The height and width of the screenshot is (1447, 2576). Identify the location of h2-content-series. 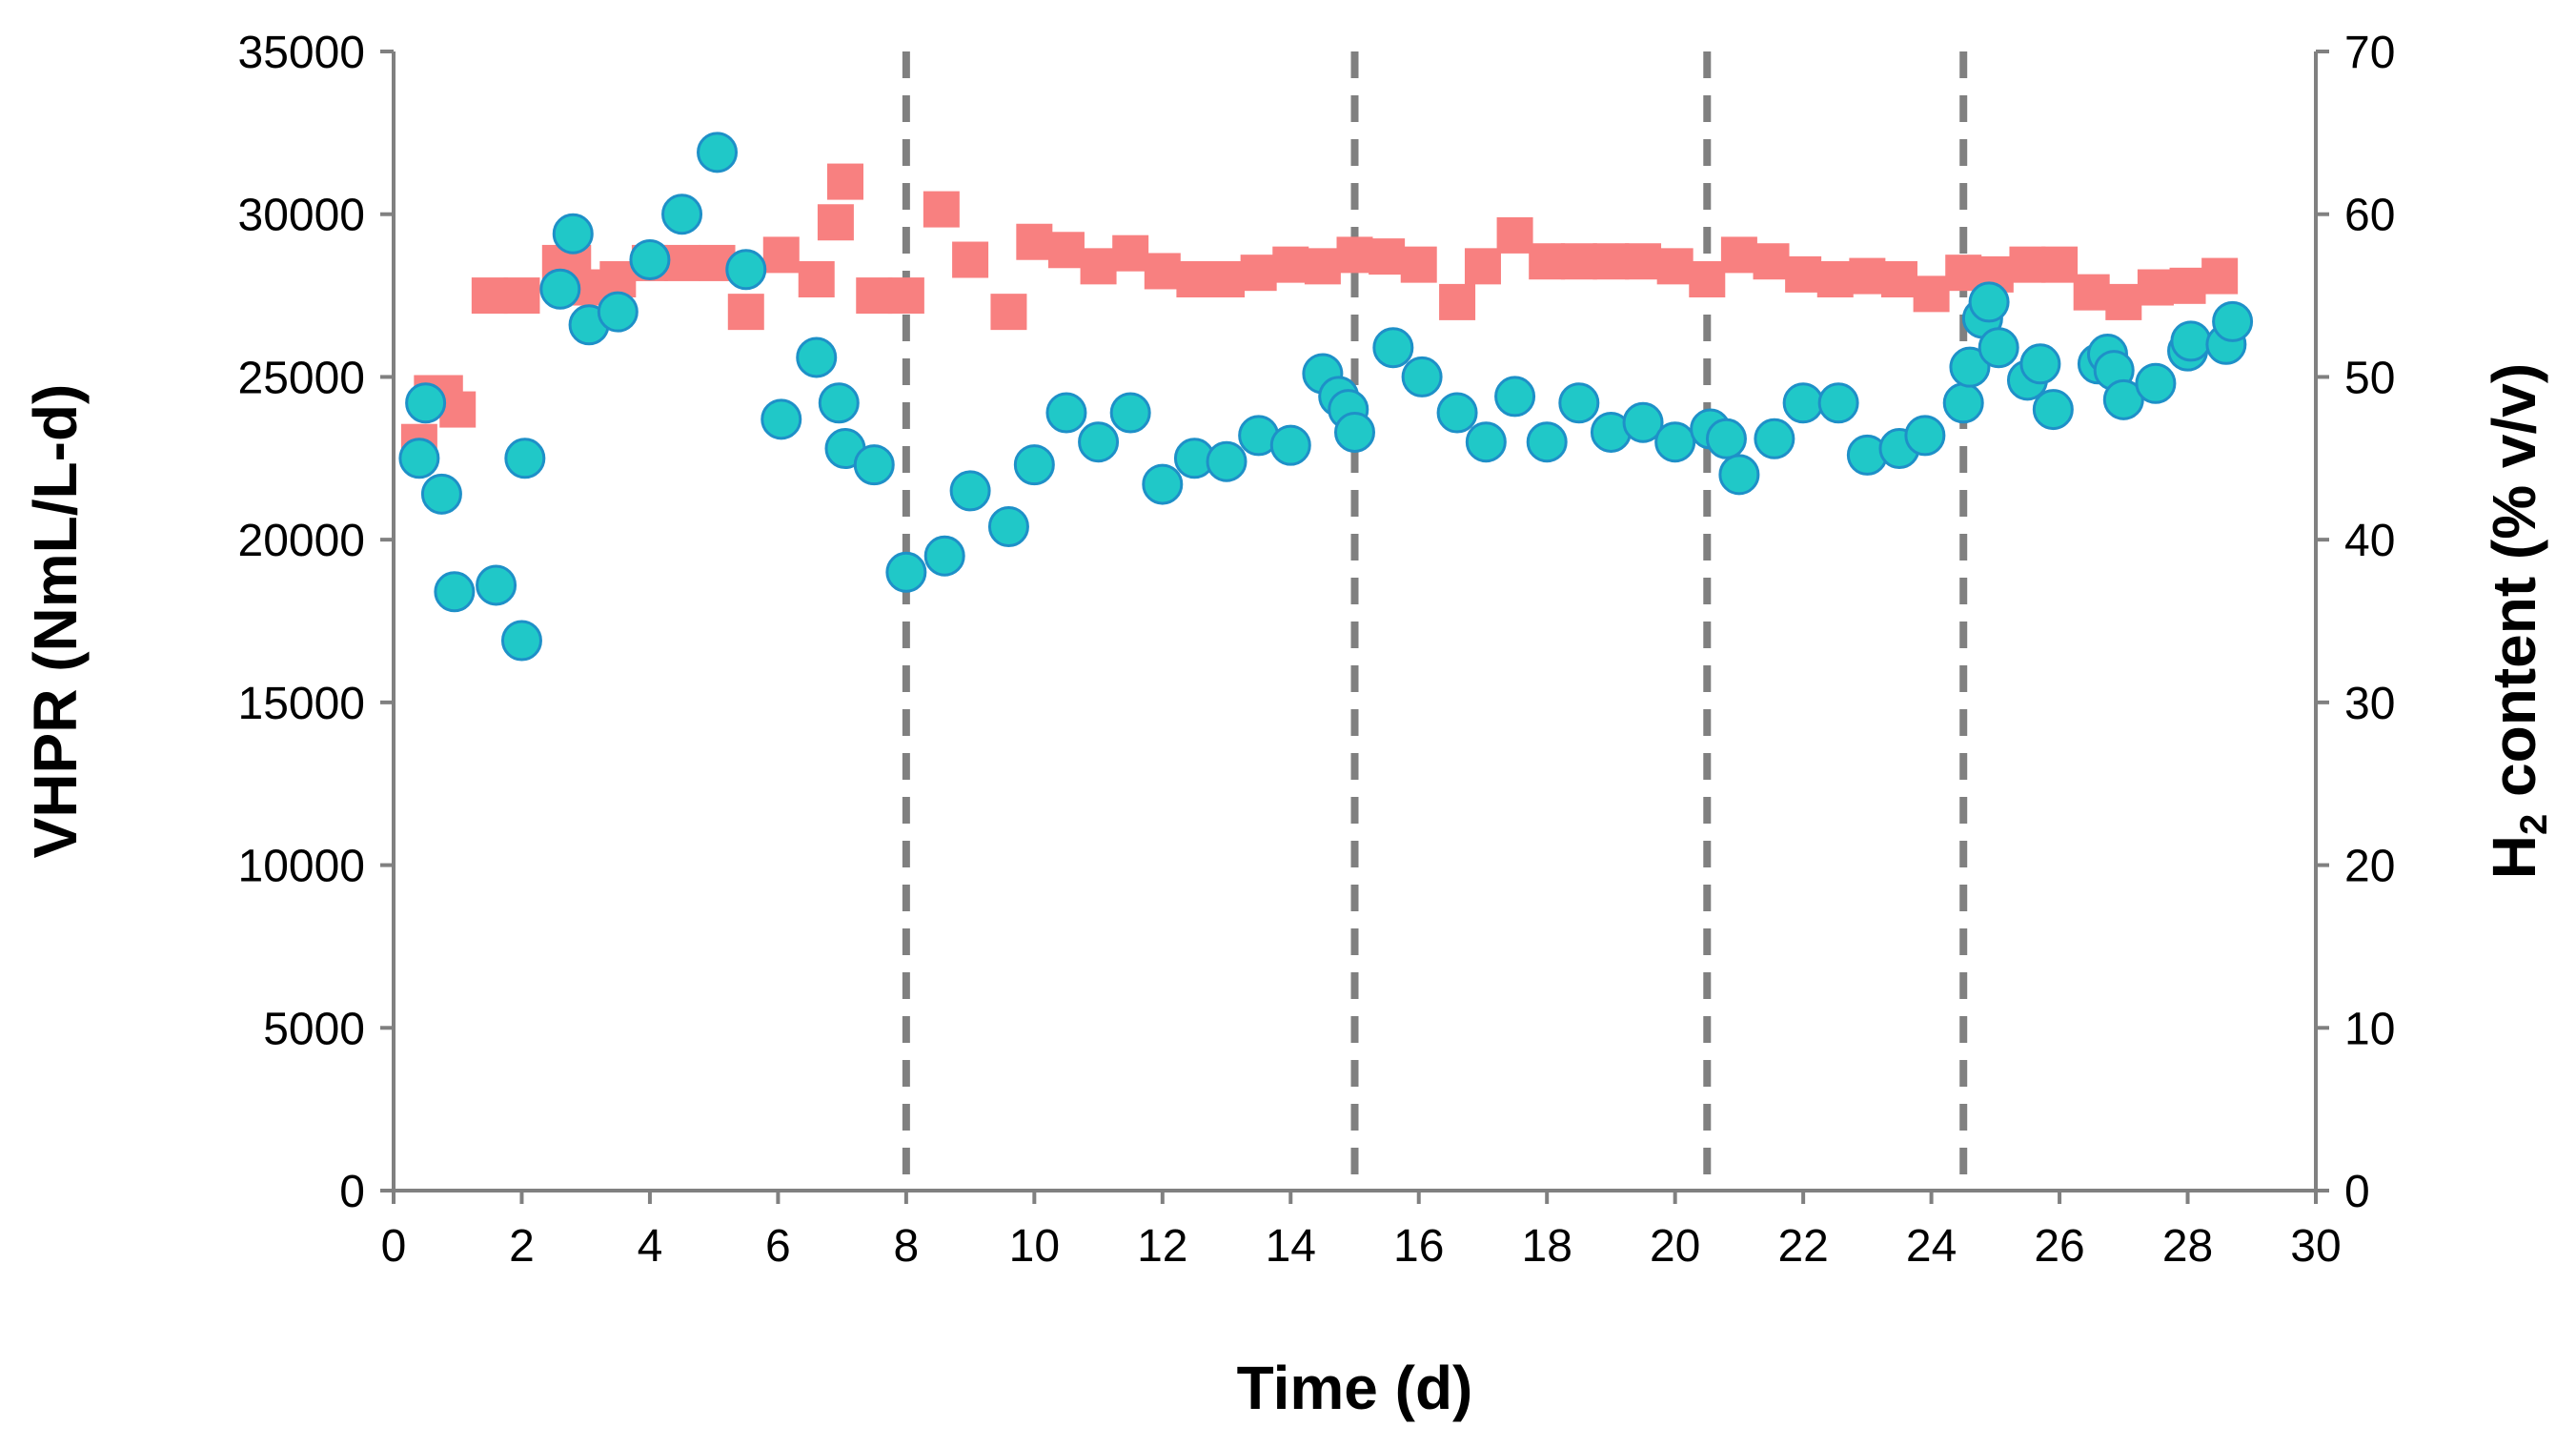
(1319, 311).